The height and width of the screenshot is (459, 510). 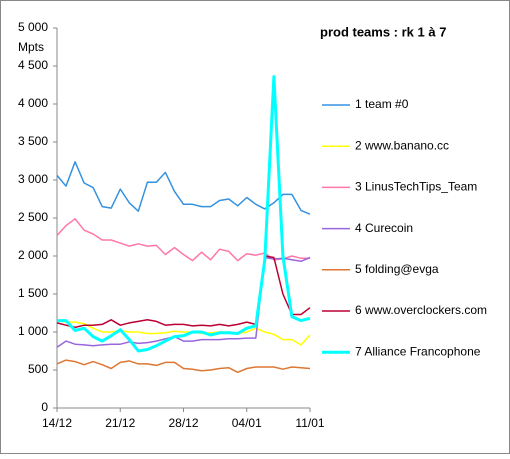 I want to click on x-tick-label: 11/01, so click(x=309, y=423).